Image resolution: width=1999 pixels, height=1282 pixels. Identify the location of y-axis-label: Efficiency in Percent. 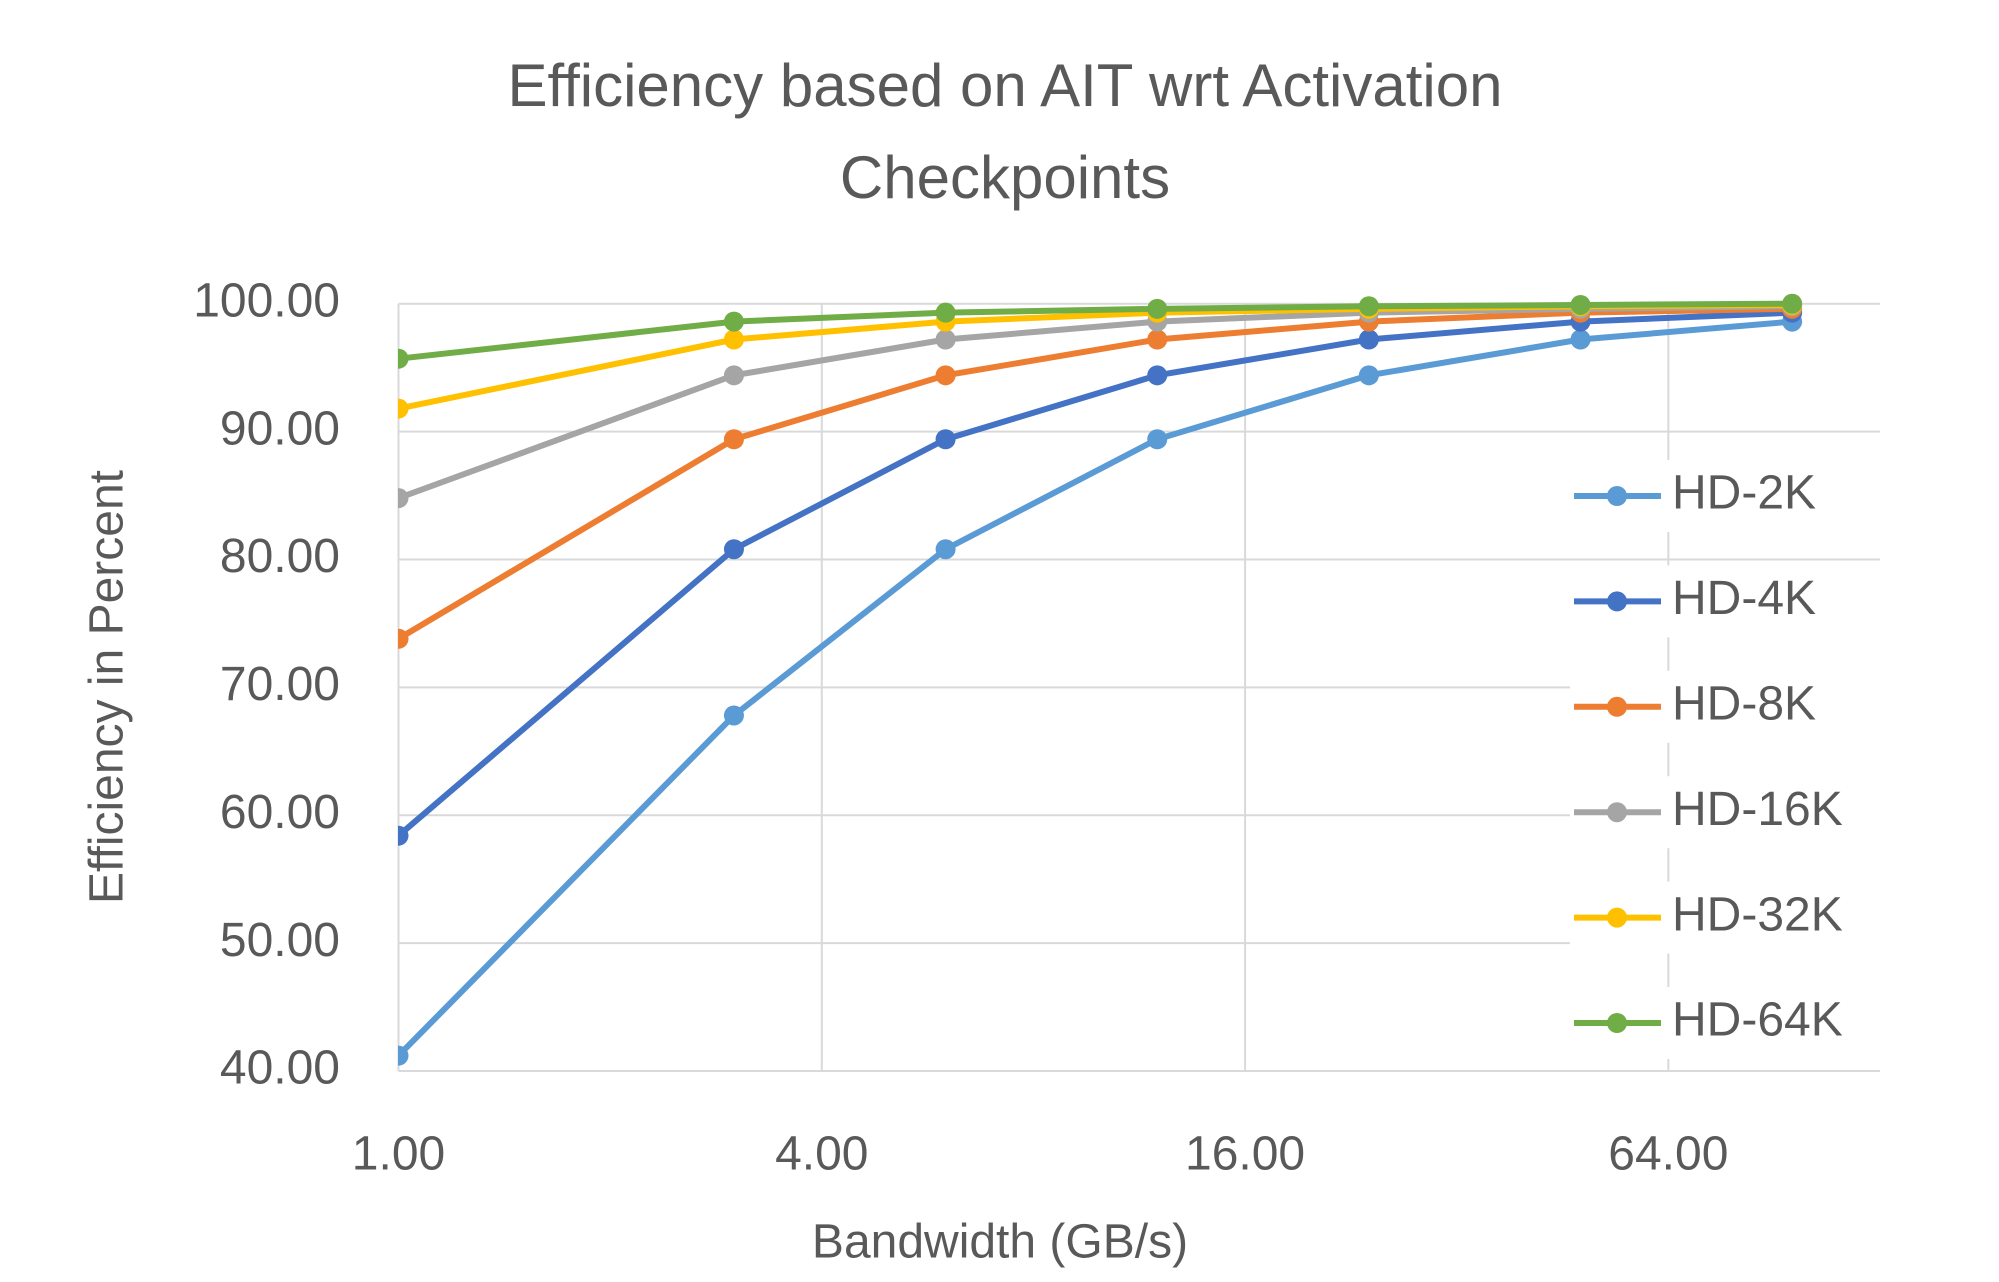
(107, 687).